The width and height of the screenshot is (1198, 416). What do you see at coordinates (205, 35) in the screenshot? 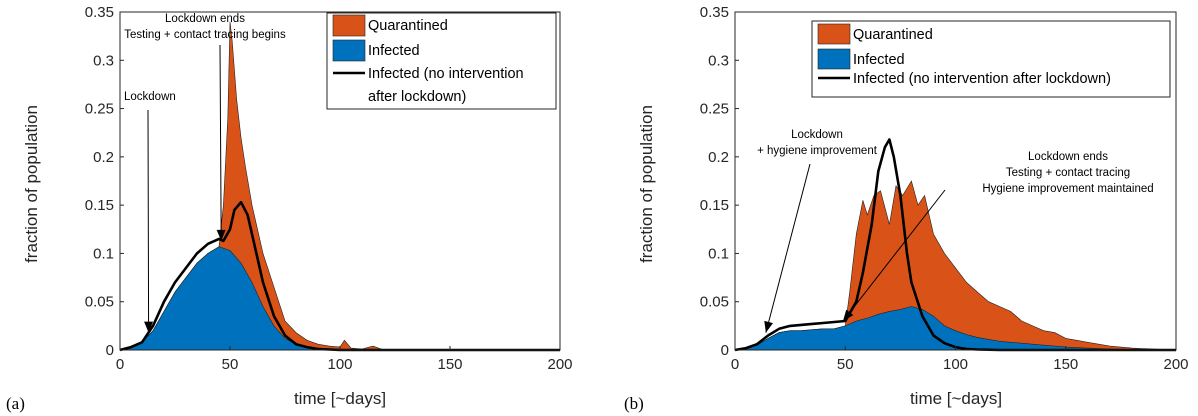
I see `annotation-text: Testing + contact tracing begins` at bounding box center [205, 35].